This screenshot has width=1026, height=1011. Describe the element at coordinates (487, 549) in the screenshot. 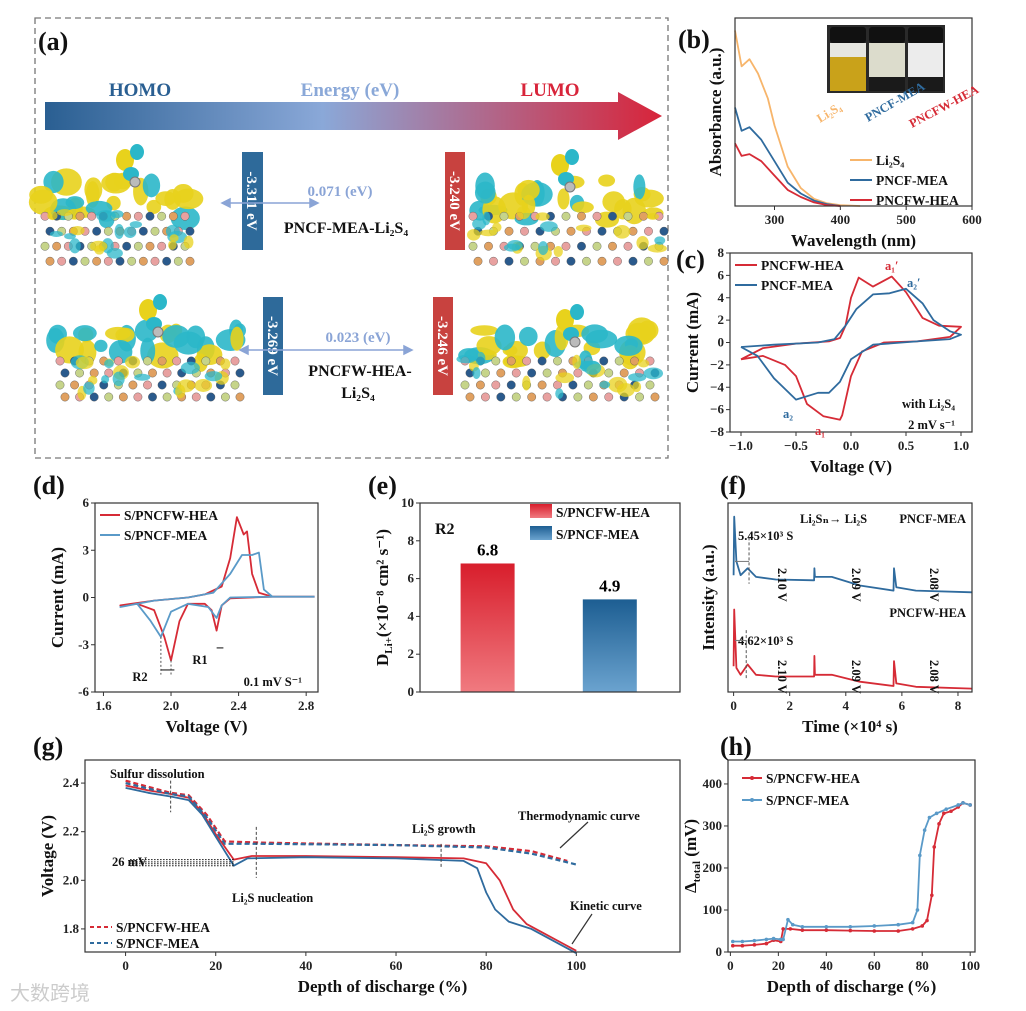

I see `bar-value-label: 6.8` at that location.